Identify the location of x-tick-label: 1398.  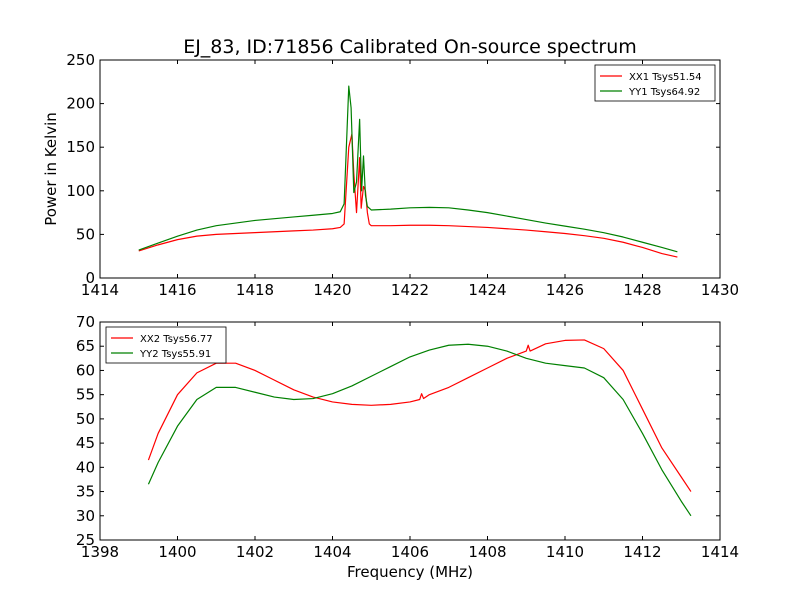
(100, 552).